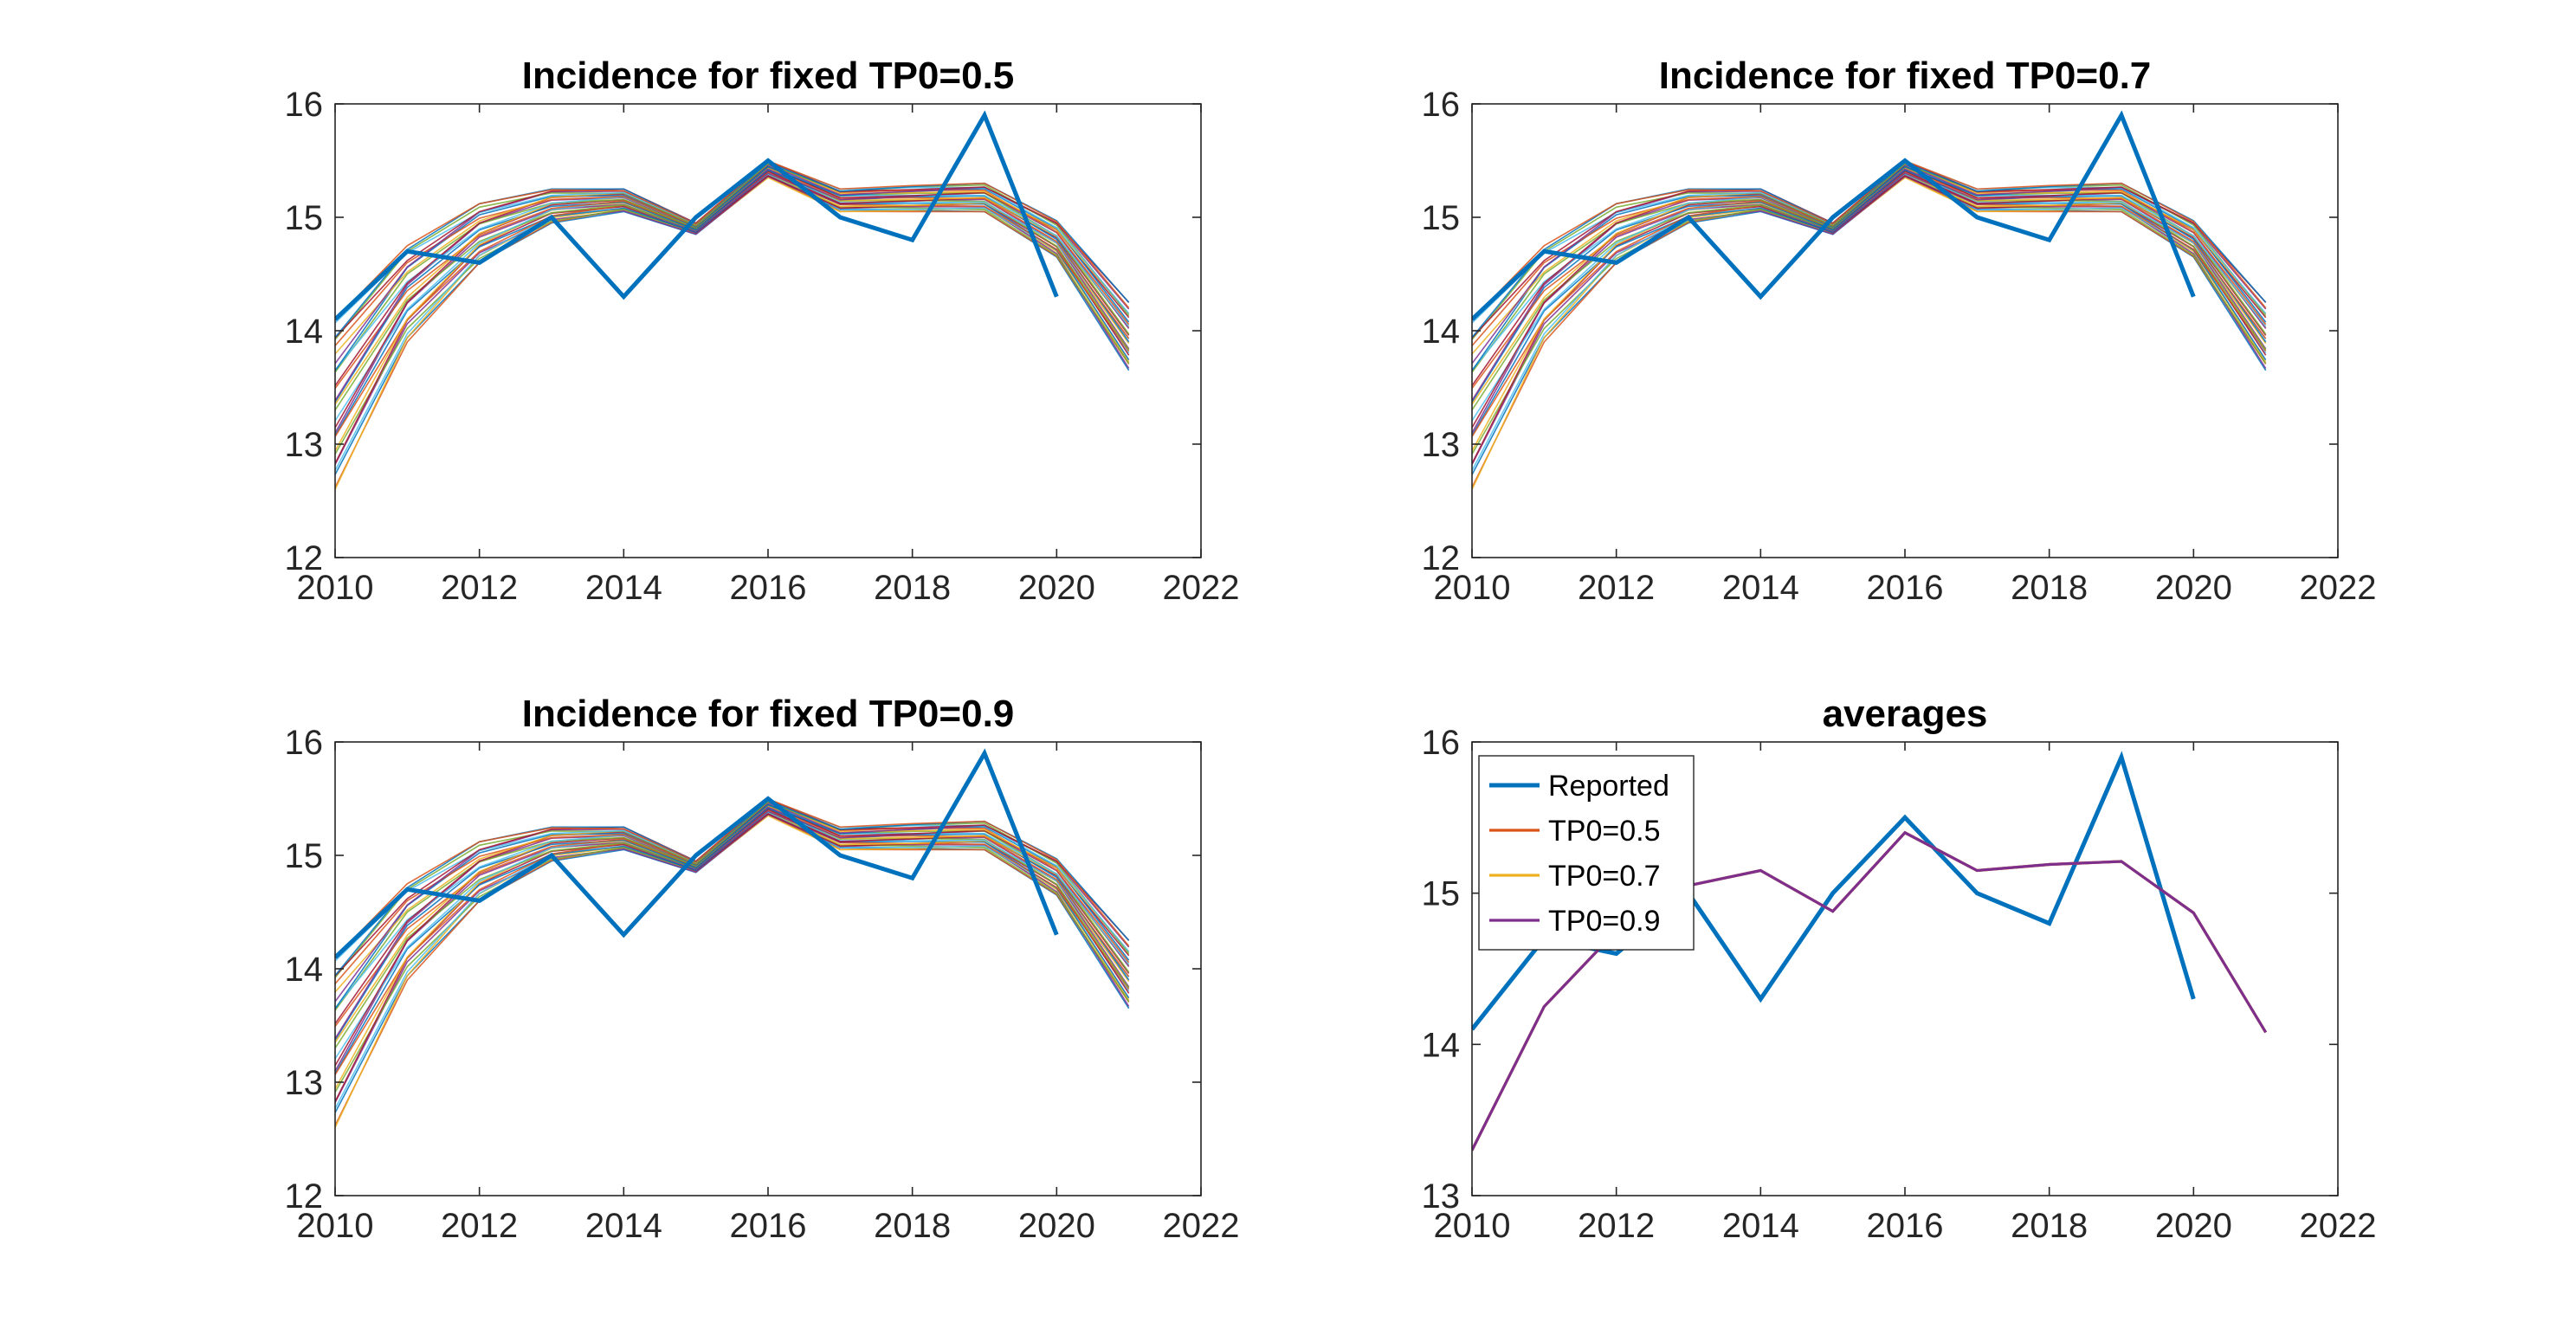  Describe the element at coordinates (768, 714) in the screenshot. I see `chart-title: Incidence for fixed TP0=0.9` at that location.